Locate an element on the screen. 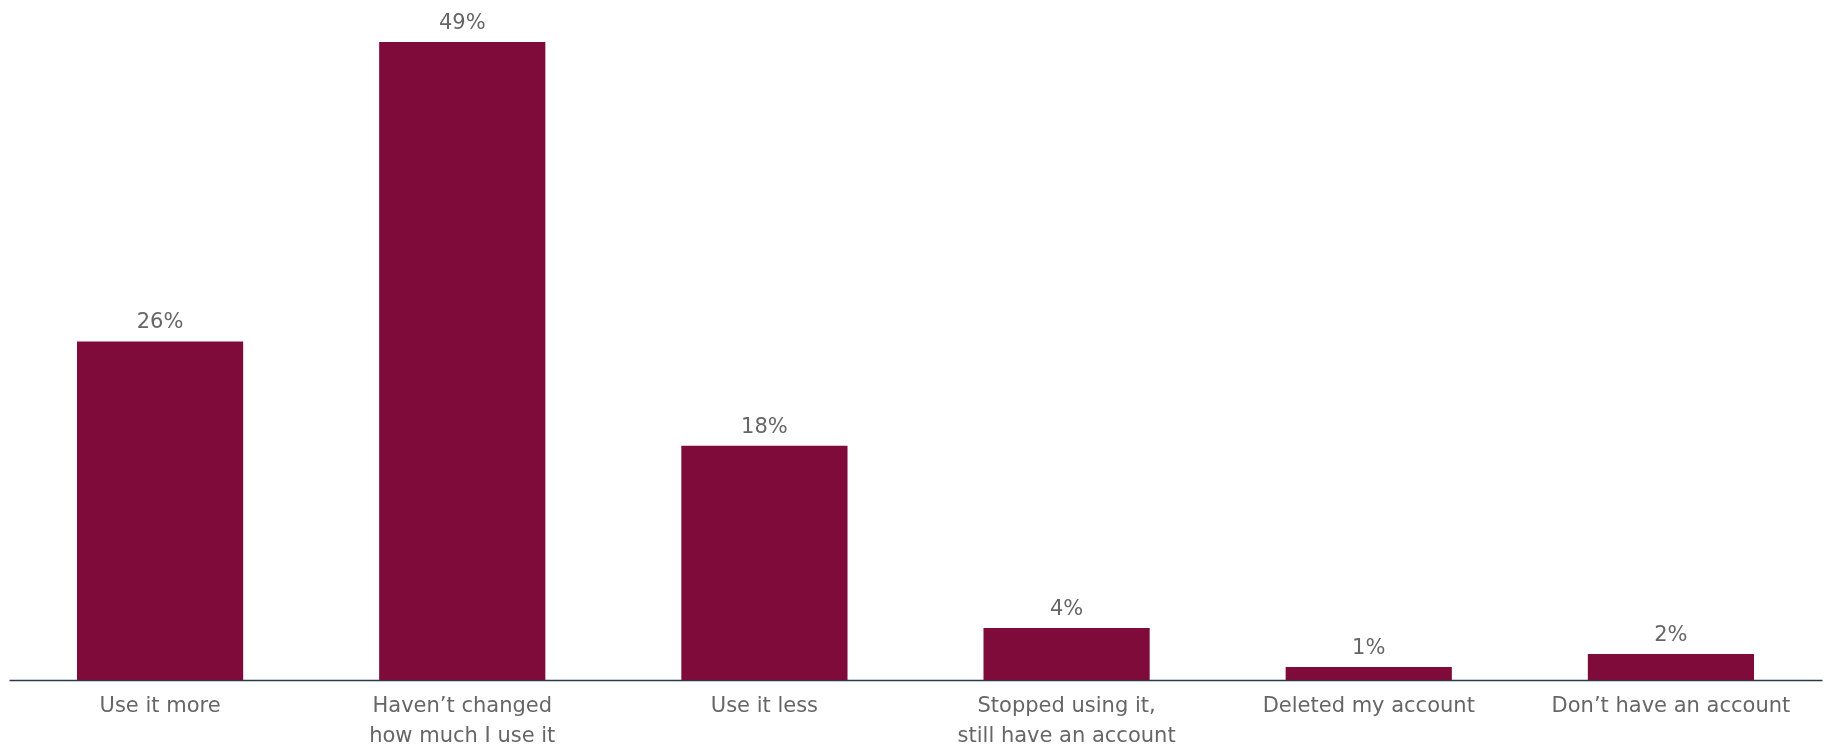  x-tick-label: Haven’t changed how much I use it is located at coordinates (462, 719).